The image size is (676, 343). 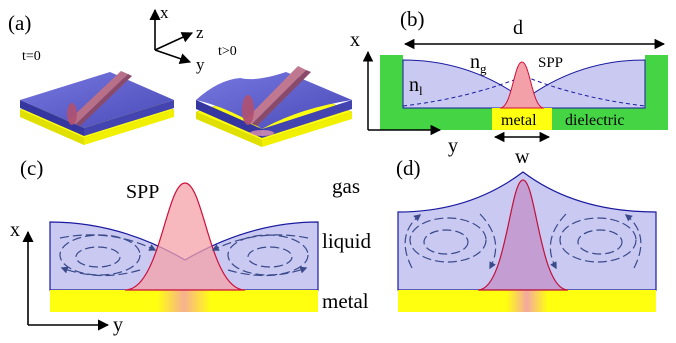 I want to click on dielectric-label: dielectric, so click(x=595, y=120).